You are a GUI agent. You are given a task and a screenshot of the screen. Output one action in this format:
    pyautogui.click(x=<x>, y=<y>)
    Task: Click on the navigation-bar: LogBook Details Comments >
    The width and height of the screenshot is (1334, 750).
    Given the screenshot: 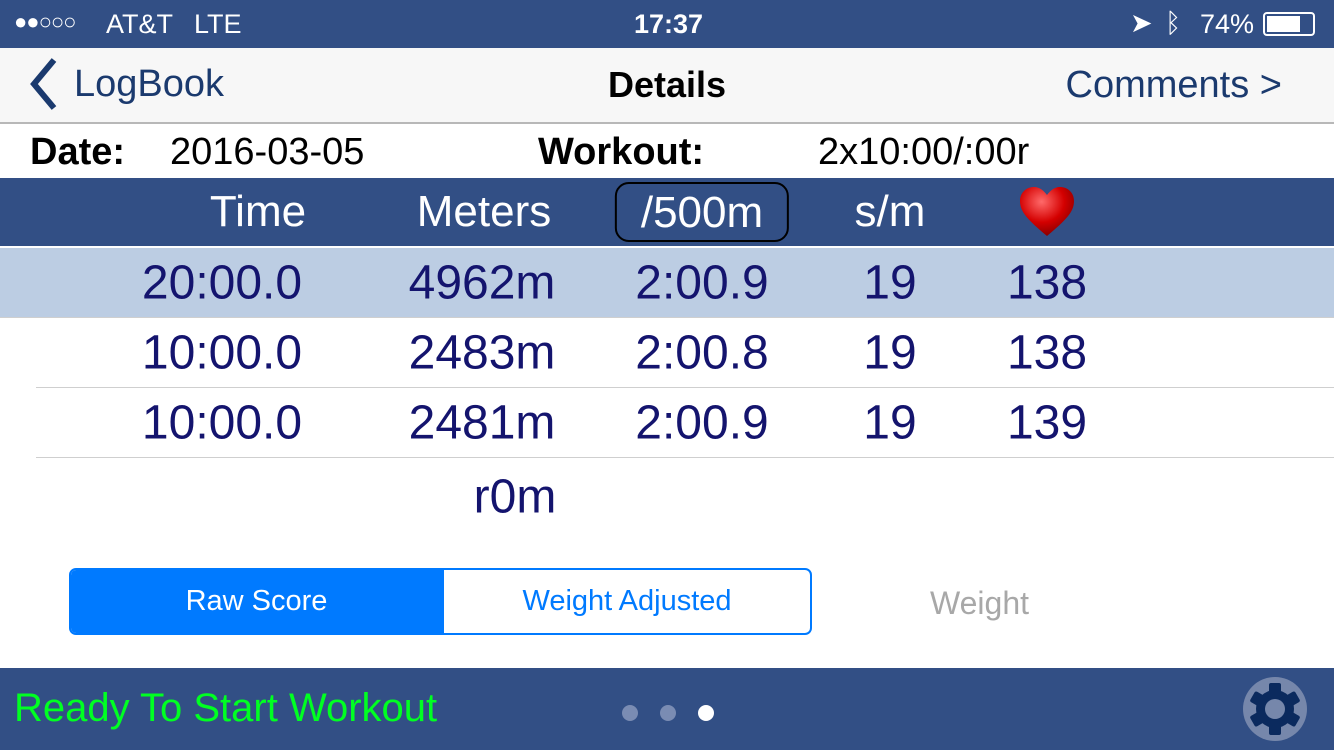 What is the action you would take?
    pyautogui.click(x=667, y=86)
    